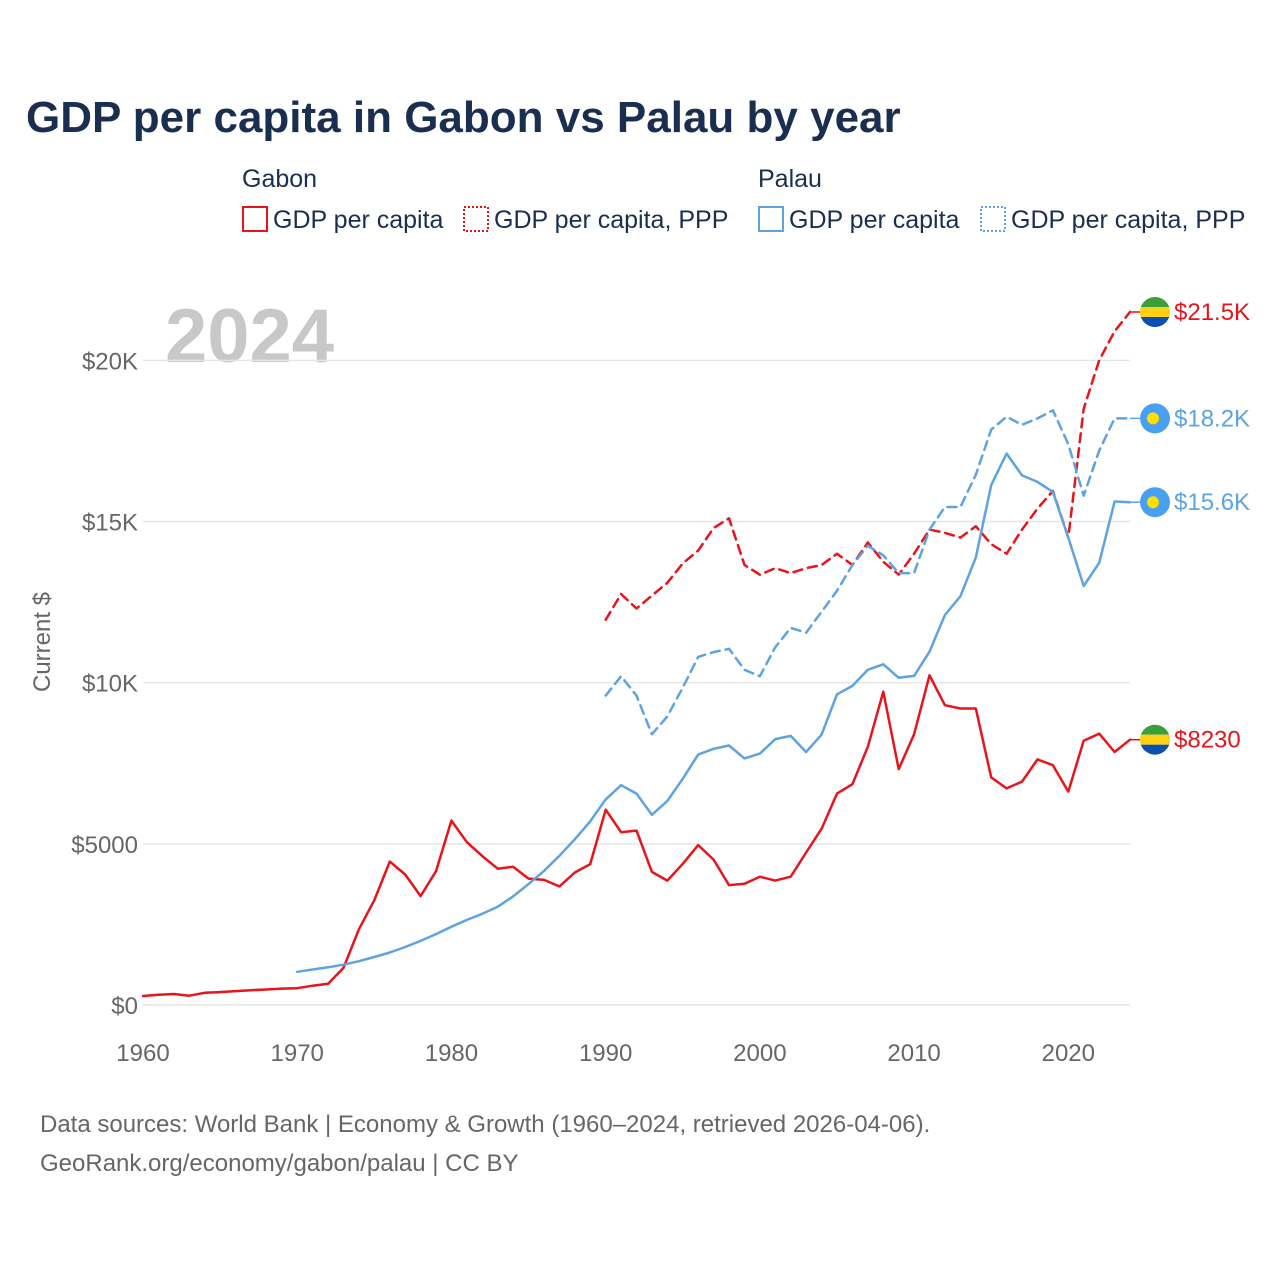 The width and height of the screenshot is (1280, 1280). Describe the element at coordinates (1128, 220) in the screenshot. I see `legend-label-palau-ppp: GDP per capita, PPP` at that location.